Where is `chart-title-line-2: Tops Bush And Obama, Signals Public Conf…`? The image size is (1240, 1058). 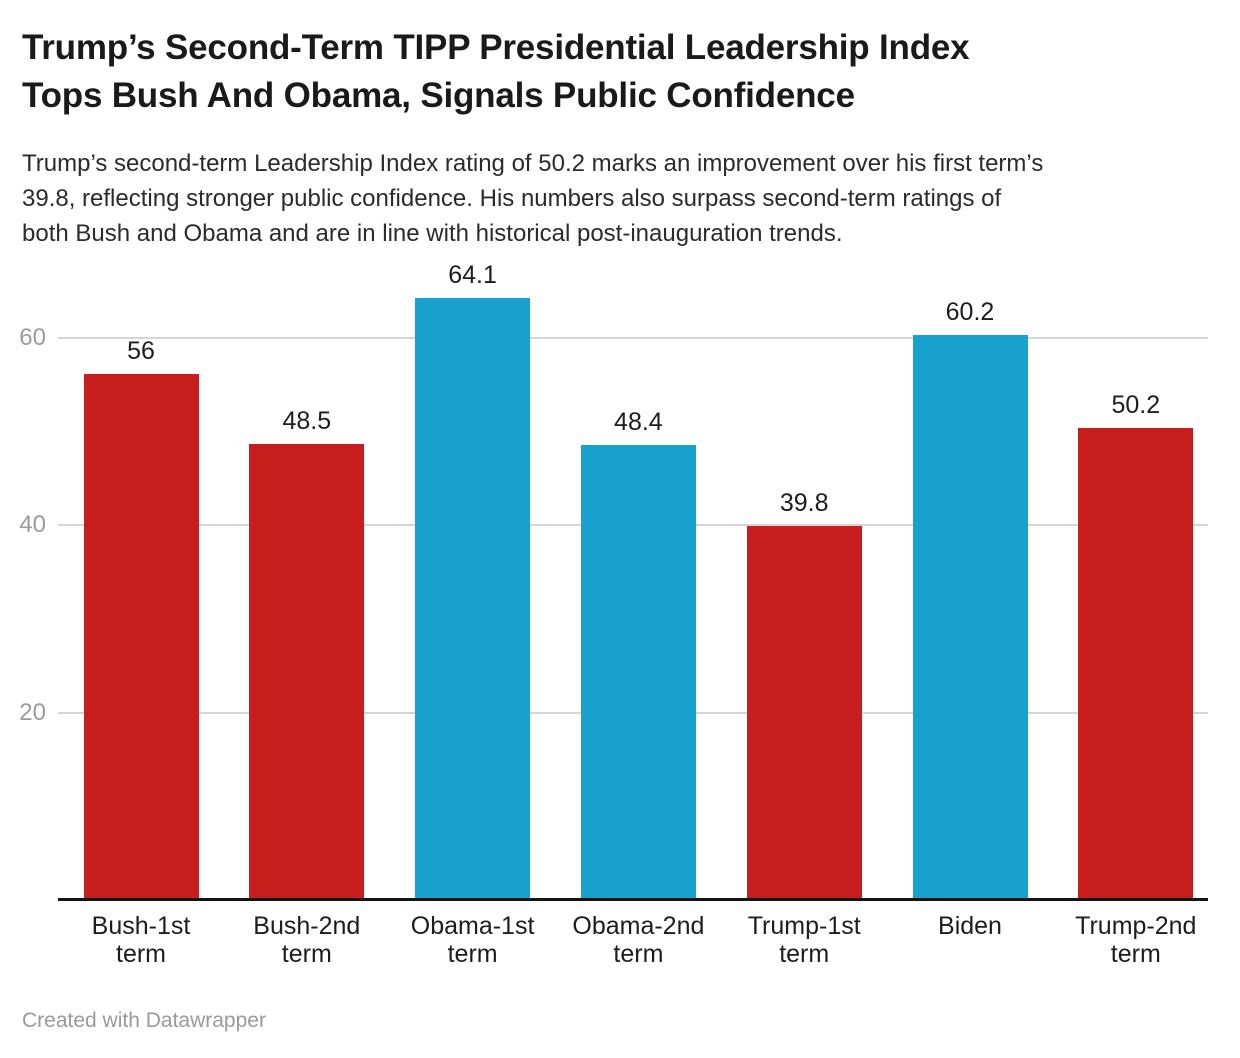
chart-title-line-2: Tops Bush And Obama, Signals Public Conf… is located at coordinates (438, 95).